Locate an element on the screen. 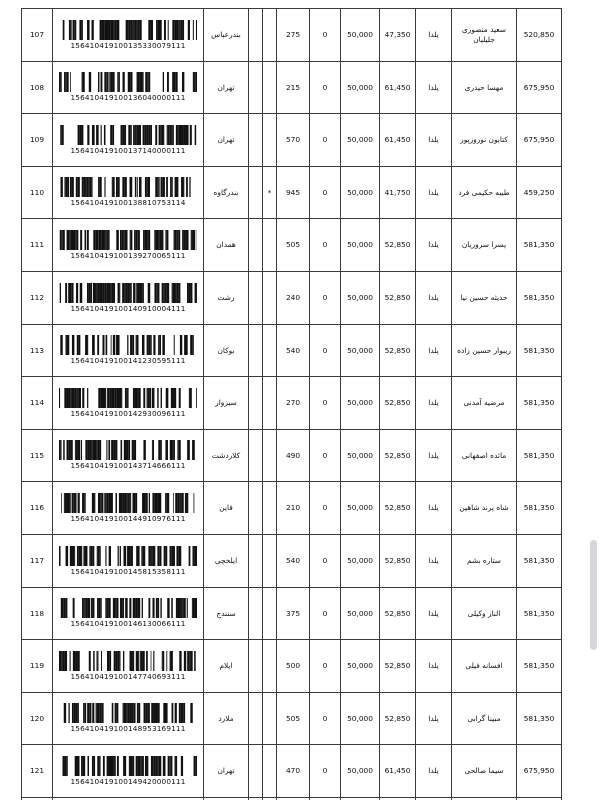 Image resolution: width=600 pixels, height=800 pixels. barcode-tracking-number: 156410419100138810753114 is located at coordinates (128, 203).